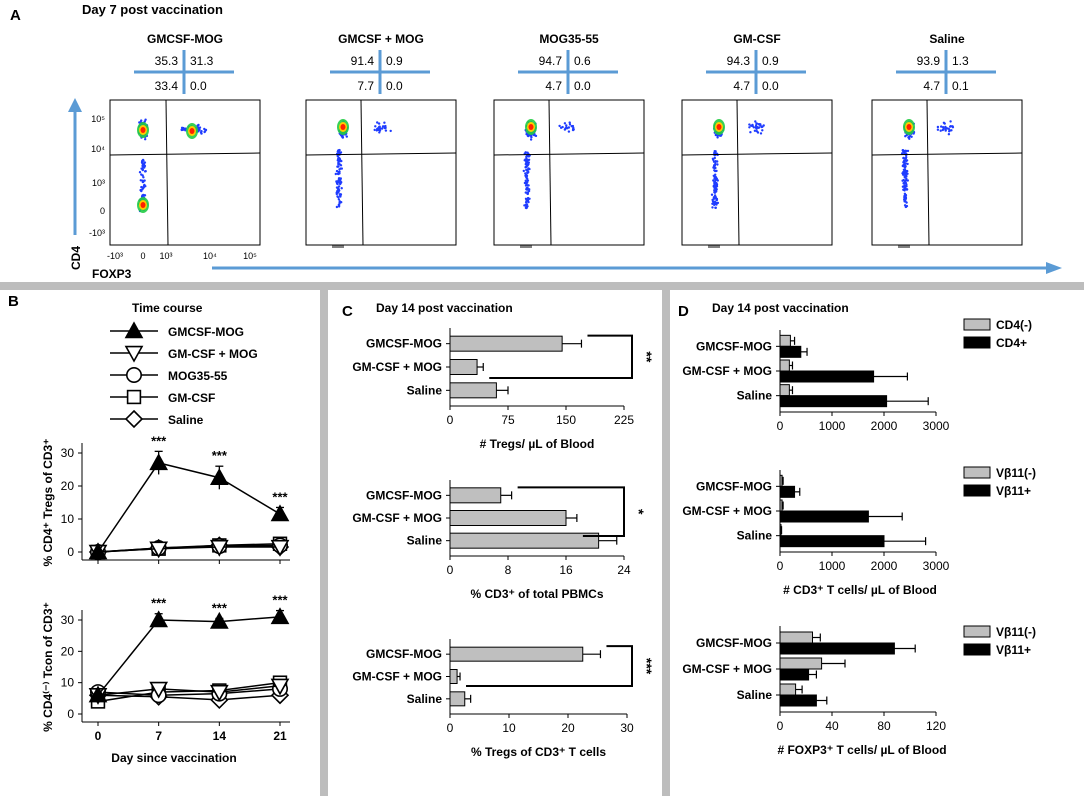 This screenshot has height=801, width=1084. I want to click on quadrant-ll: 4.7, so click(741, 86).